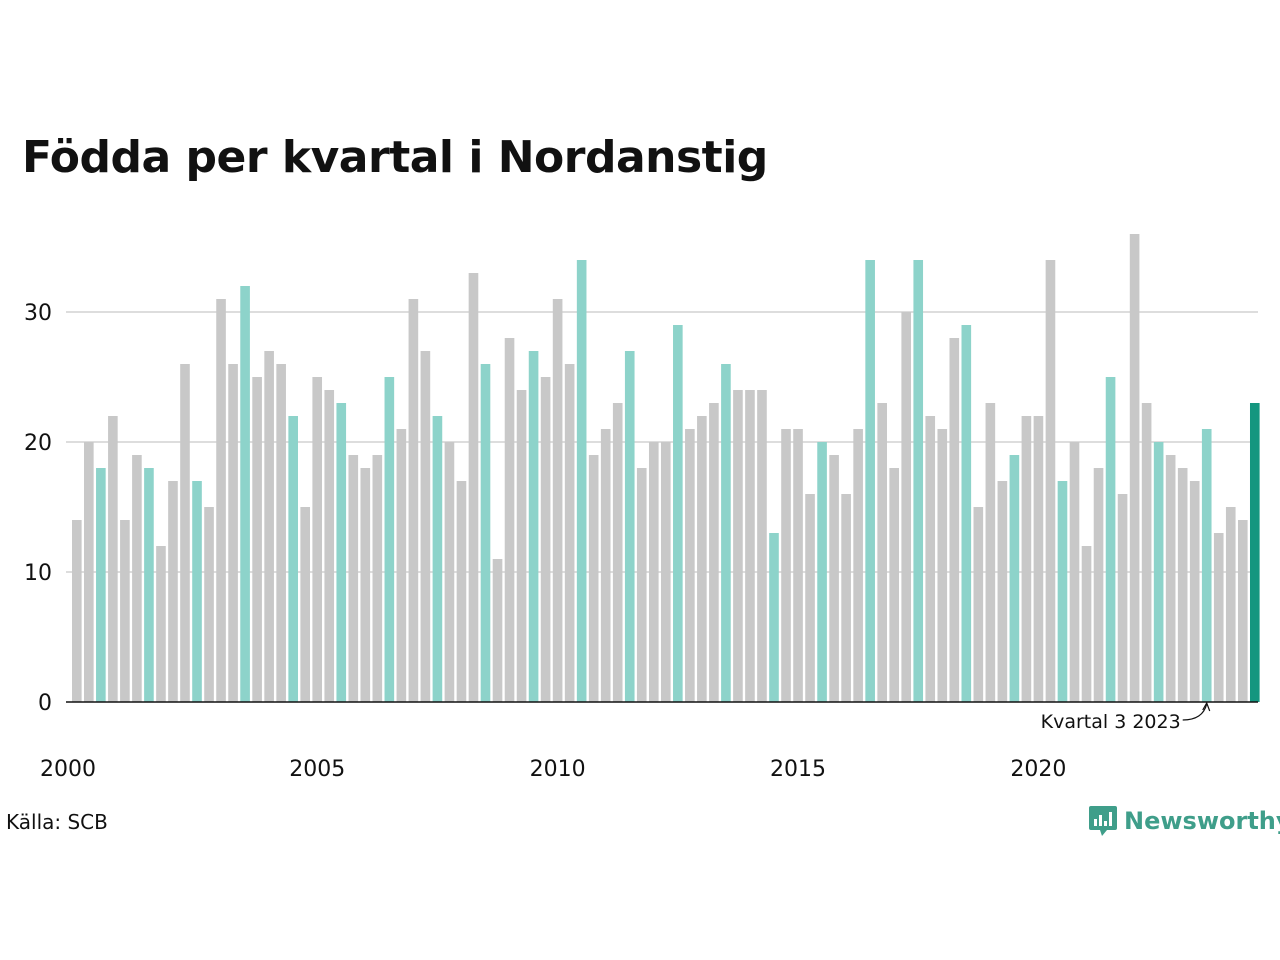  Describe the element at coordinates (1111, 722) in the screenshot. I see `annotation-label: Kvartal 3 2023` at that location.